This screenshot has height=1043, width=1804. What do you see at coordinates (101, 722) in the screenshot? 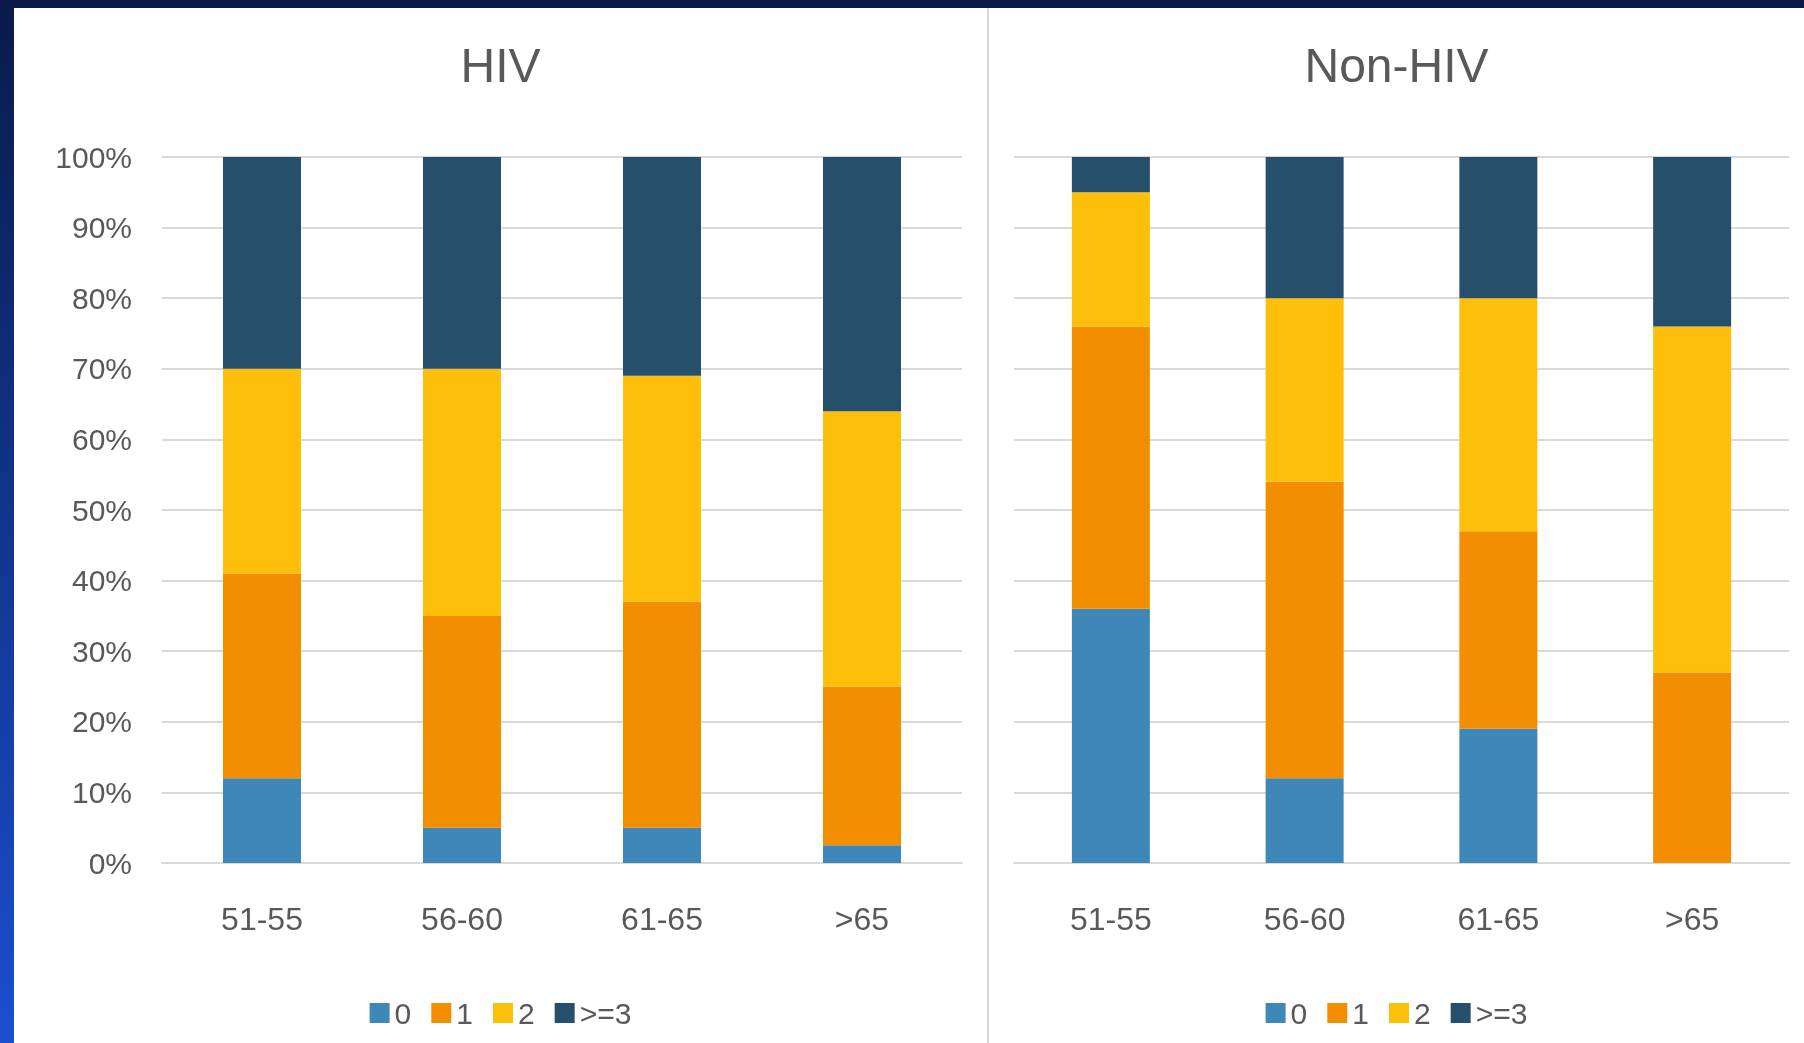
I see `y-tick-label: 20%` at bounding box center [101, 722].